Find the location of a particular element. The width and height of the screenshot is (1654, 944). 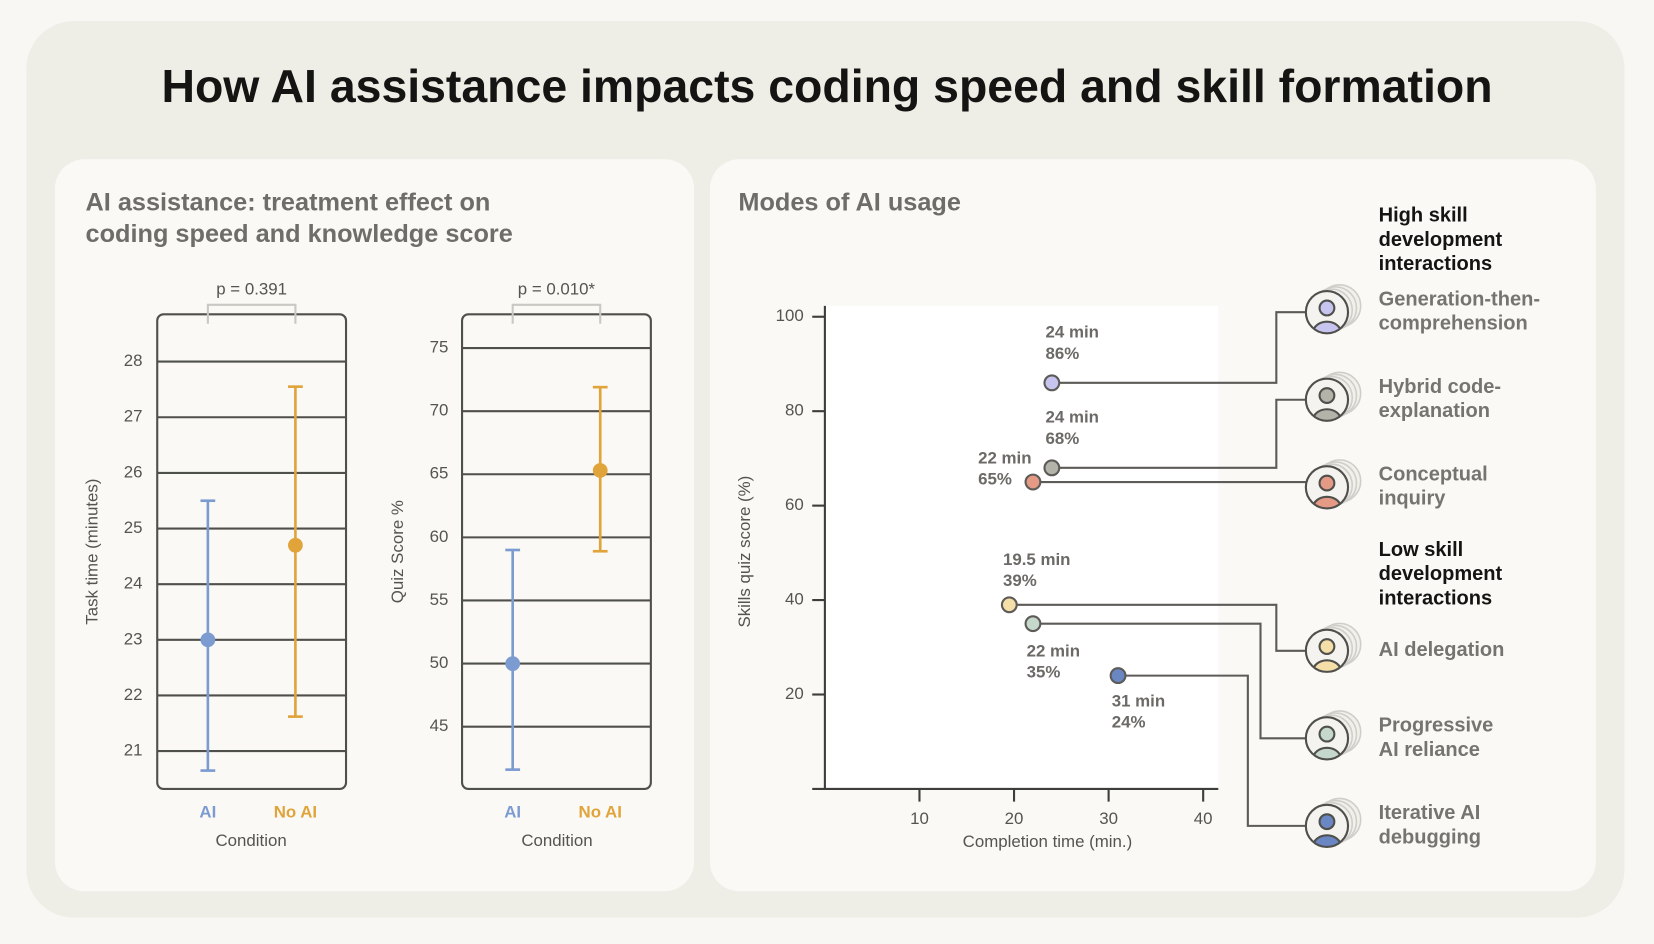

y-tick-label: 70 is located at coordinates (439, 410).